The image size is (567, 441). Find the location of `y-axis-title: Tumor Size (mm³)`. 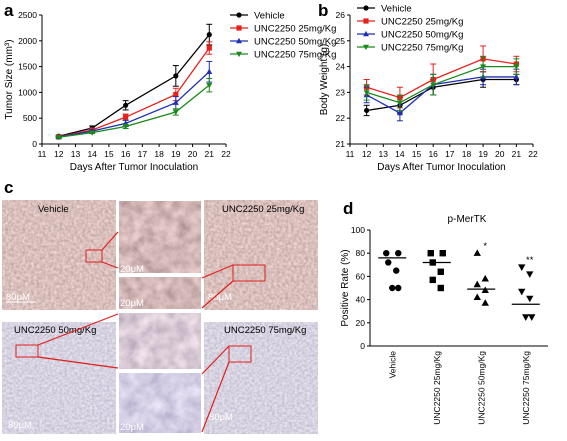

y-axis-title: Tumor Size (mm³) is located at coordinates (9, 79).